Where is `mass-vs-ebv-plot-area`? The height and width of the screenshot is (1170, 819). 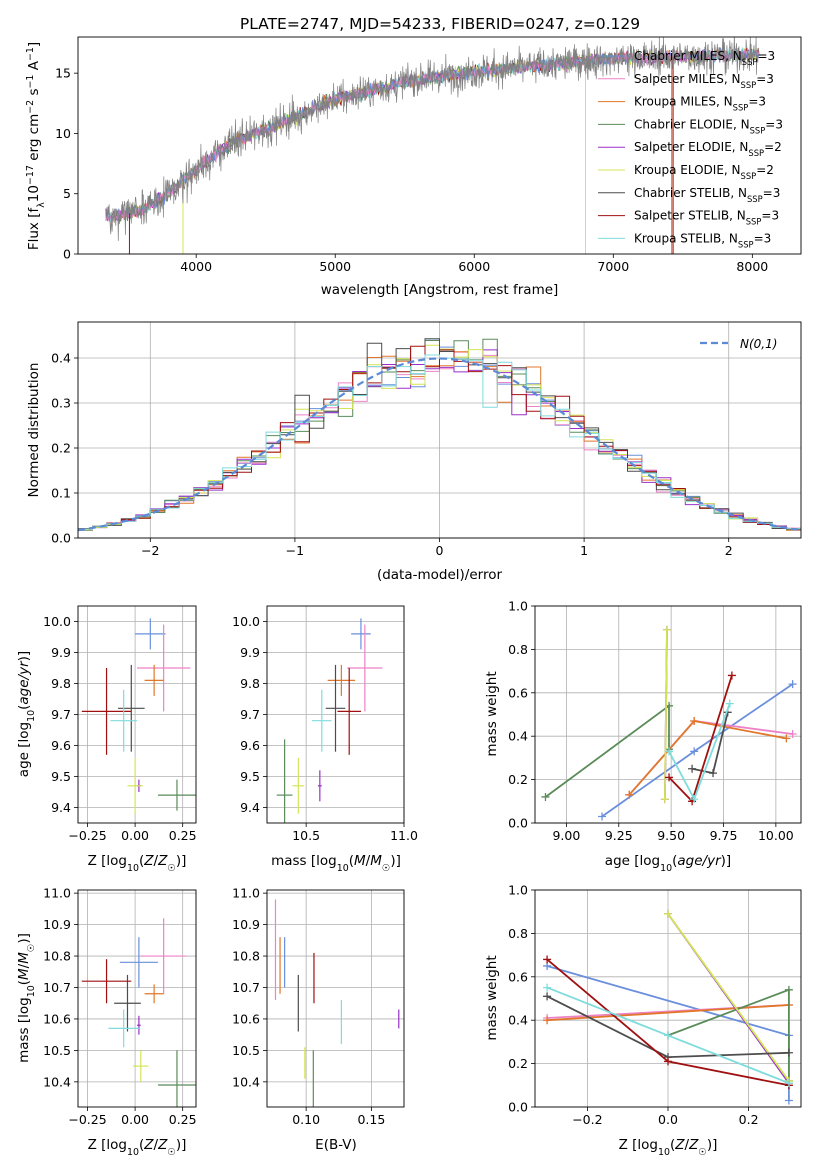
mass-vs-ebv-plot-area is located at coordinates (337, 1003).